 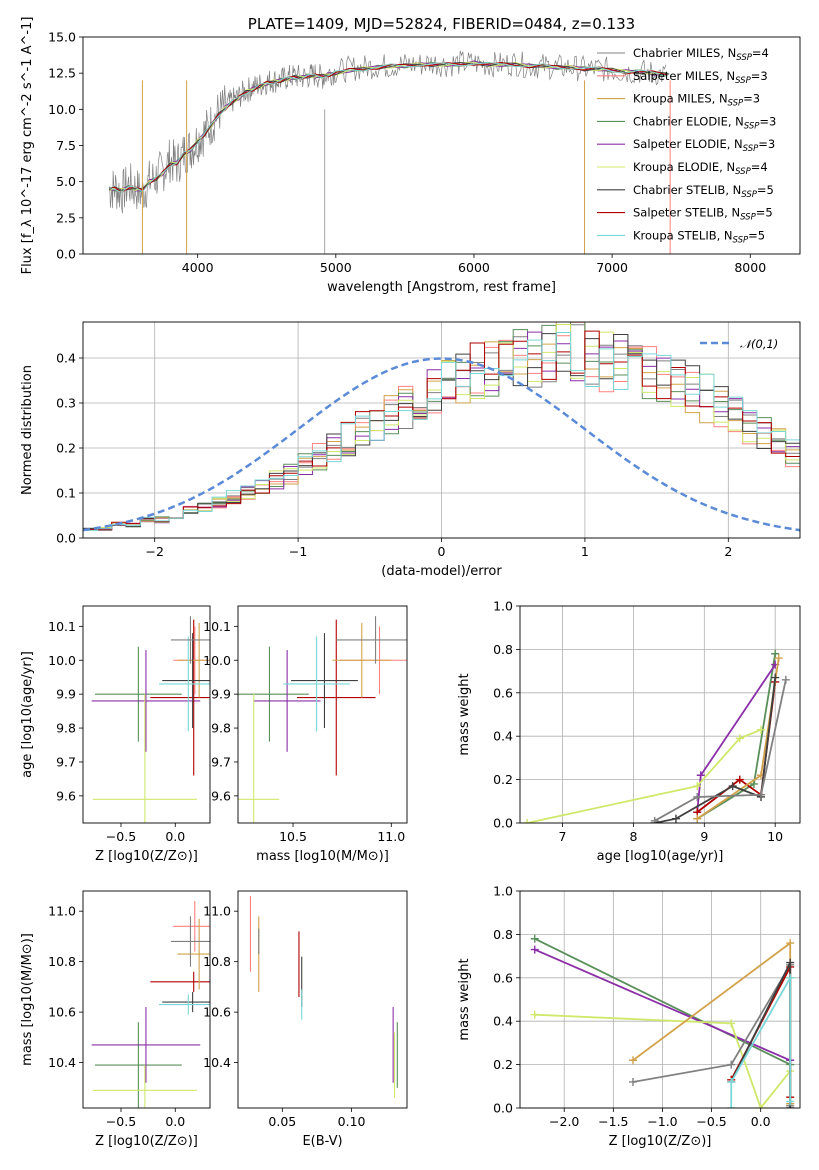 What do you see at coordinates (704, 145) in the screenshot?
I see `legend-entry: Salpeter ELODIE, NSSP=3` at bounding box center [704, 145].